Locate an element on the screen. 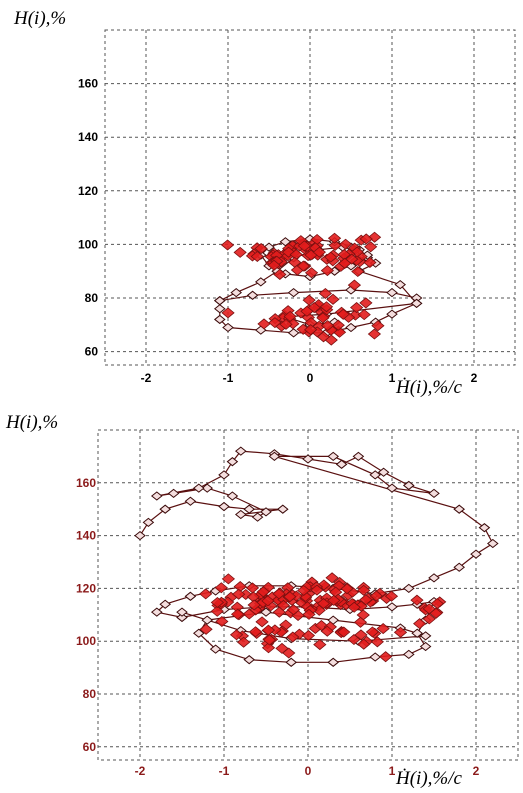 Image resolution: width=523 pixels, height=793 pixels. y-axis-label-bottom: H(i),% is located at coordinates (31, 422).